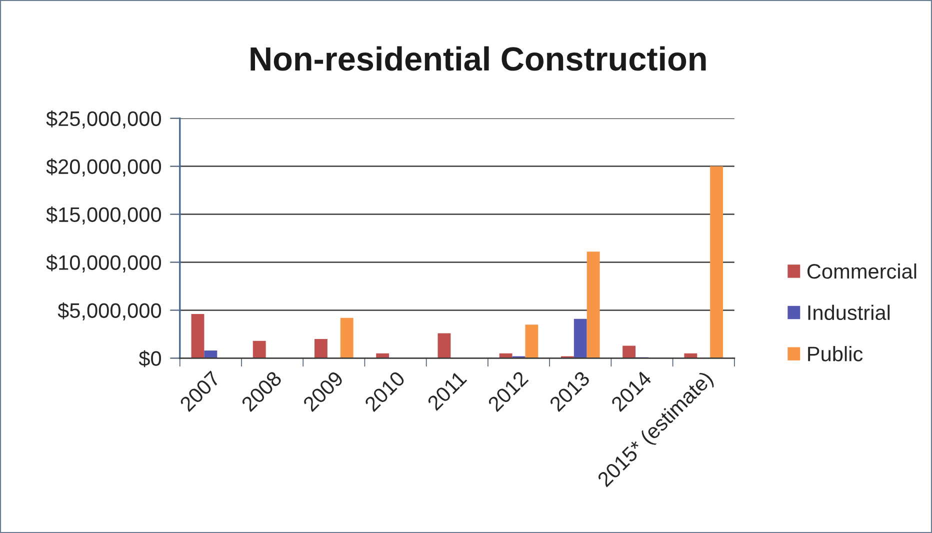 The image size is (932, 533). I want to click on y-tick-label: $20,000,000, so click(104, 167).